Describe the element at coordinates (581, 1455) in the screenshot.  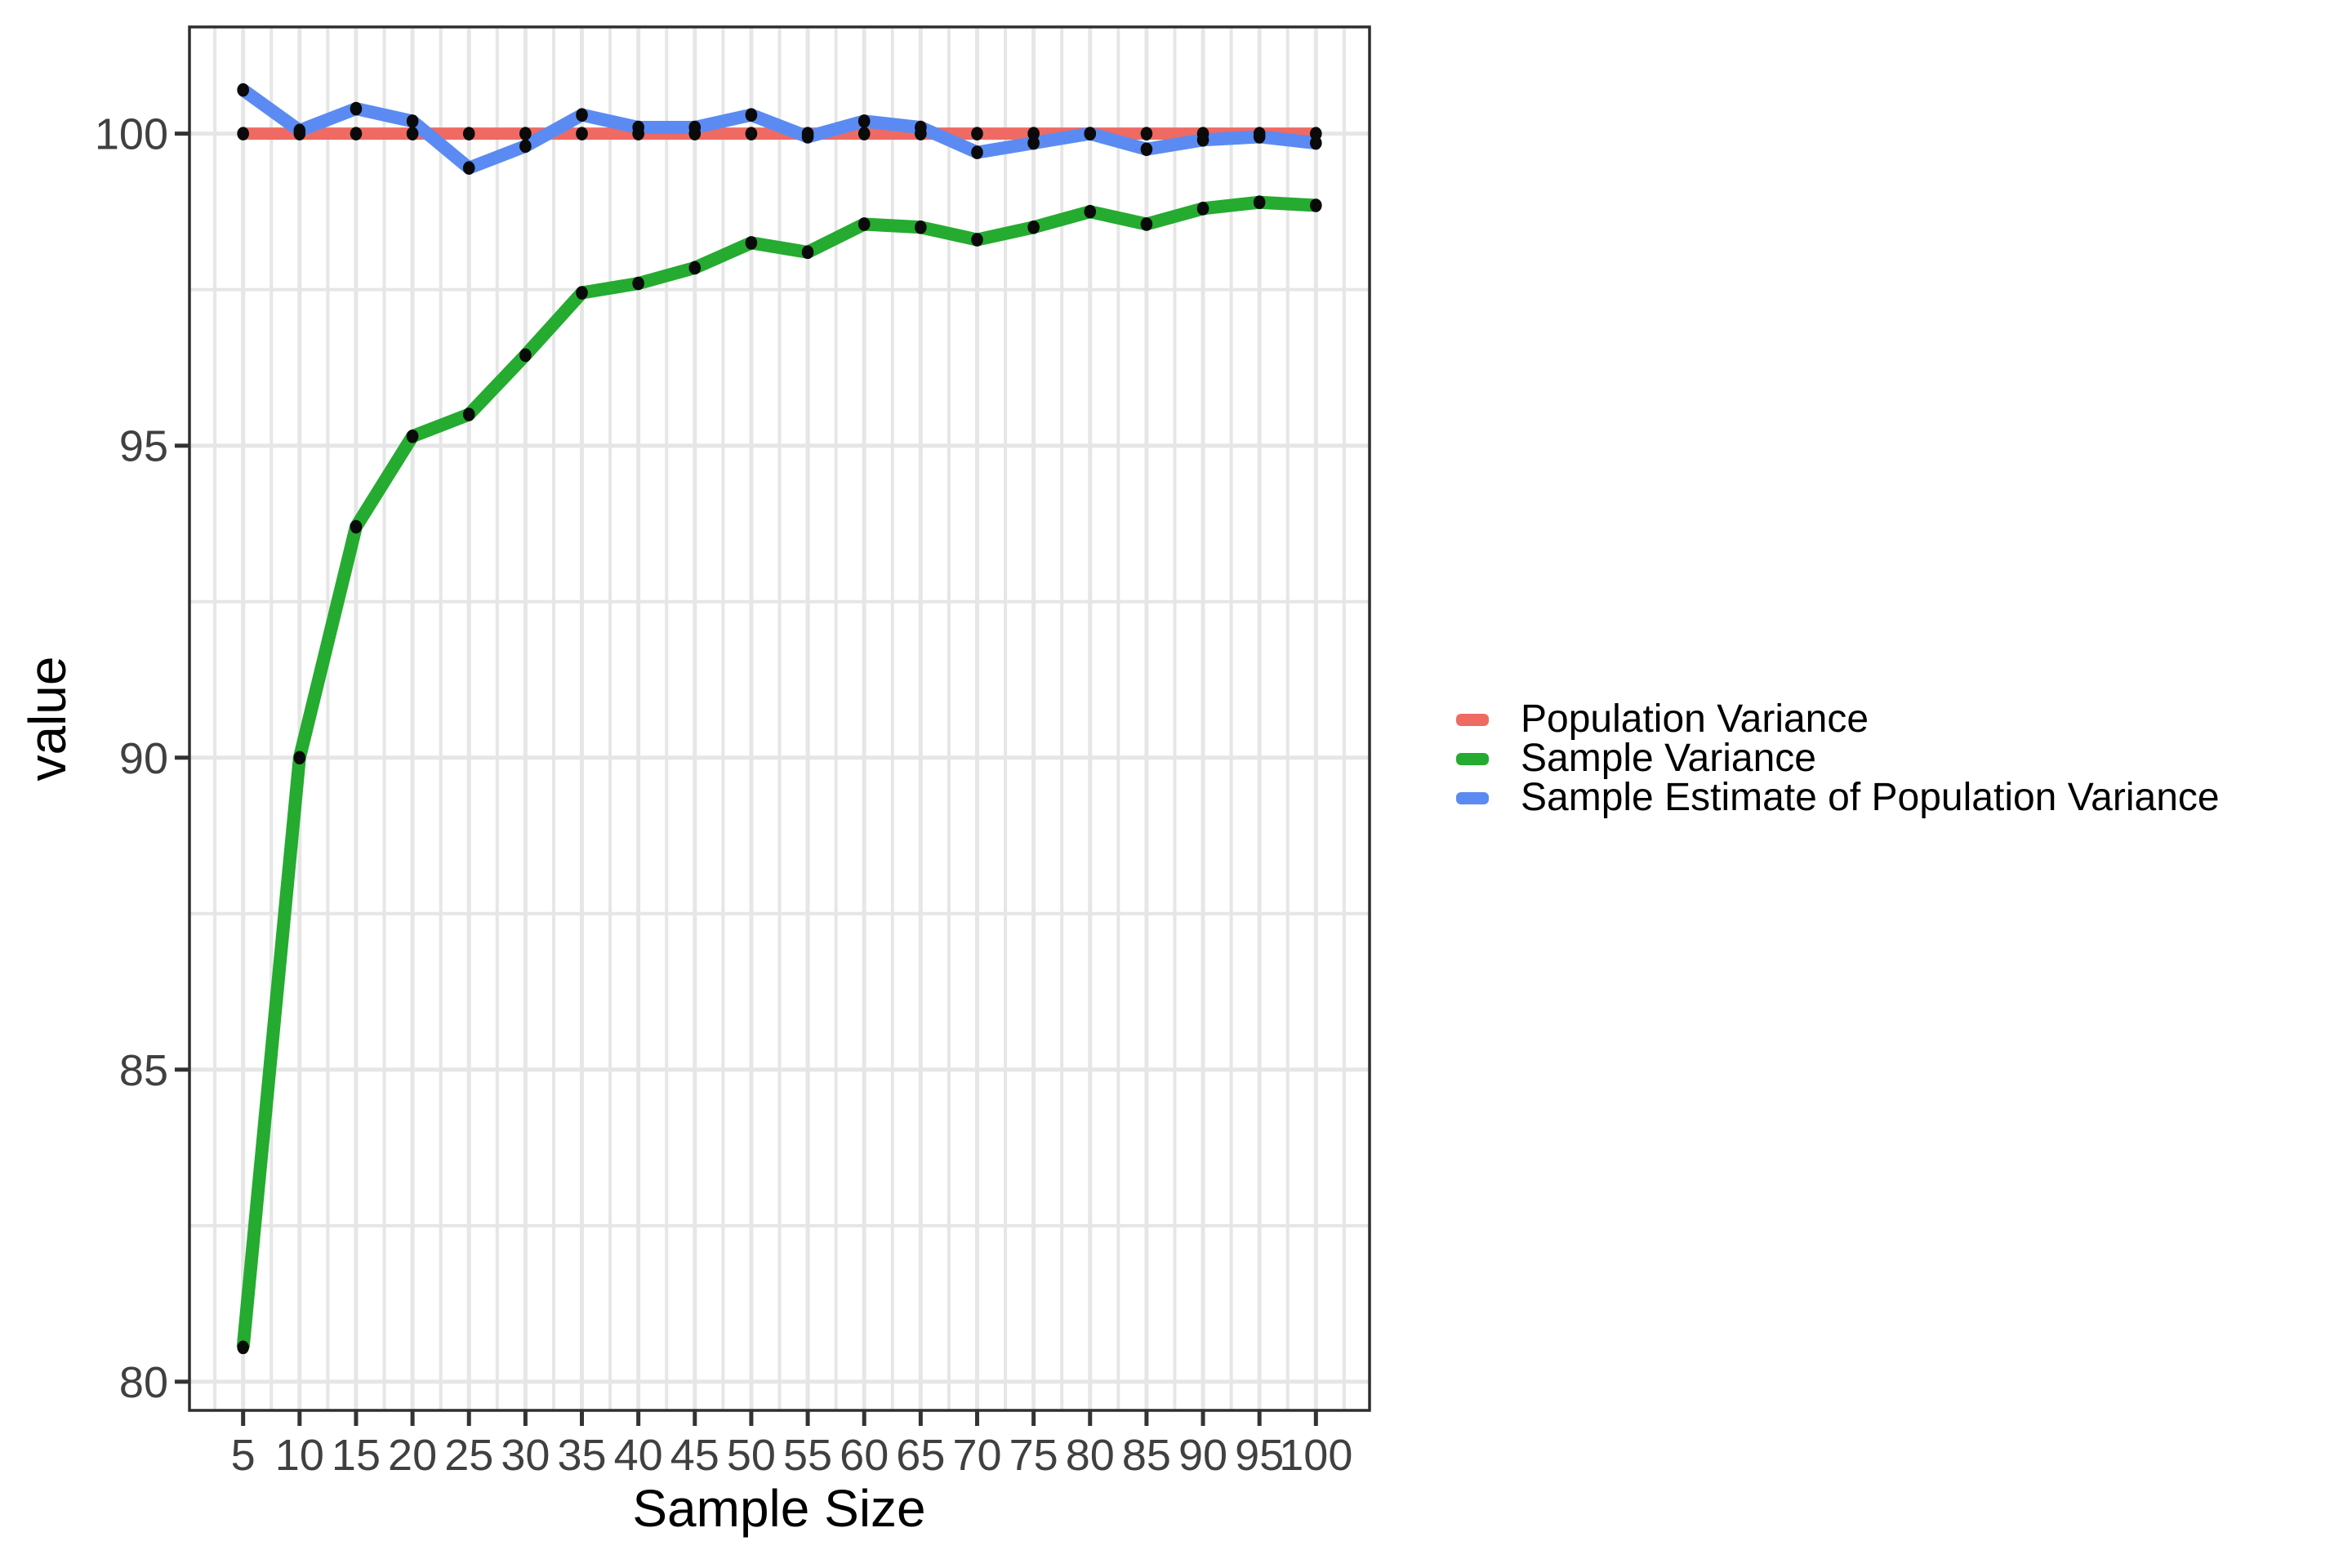
I see `x-axis-tick-label: 35` at that location.